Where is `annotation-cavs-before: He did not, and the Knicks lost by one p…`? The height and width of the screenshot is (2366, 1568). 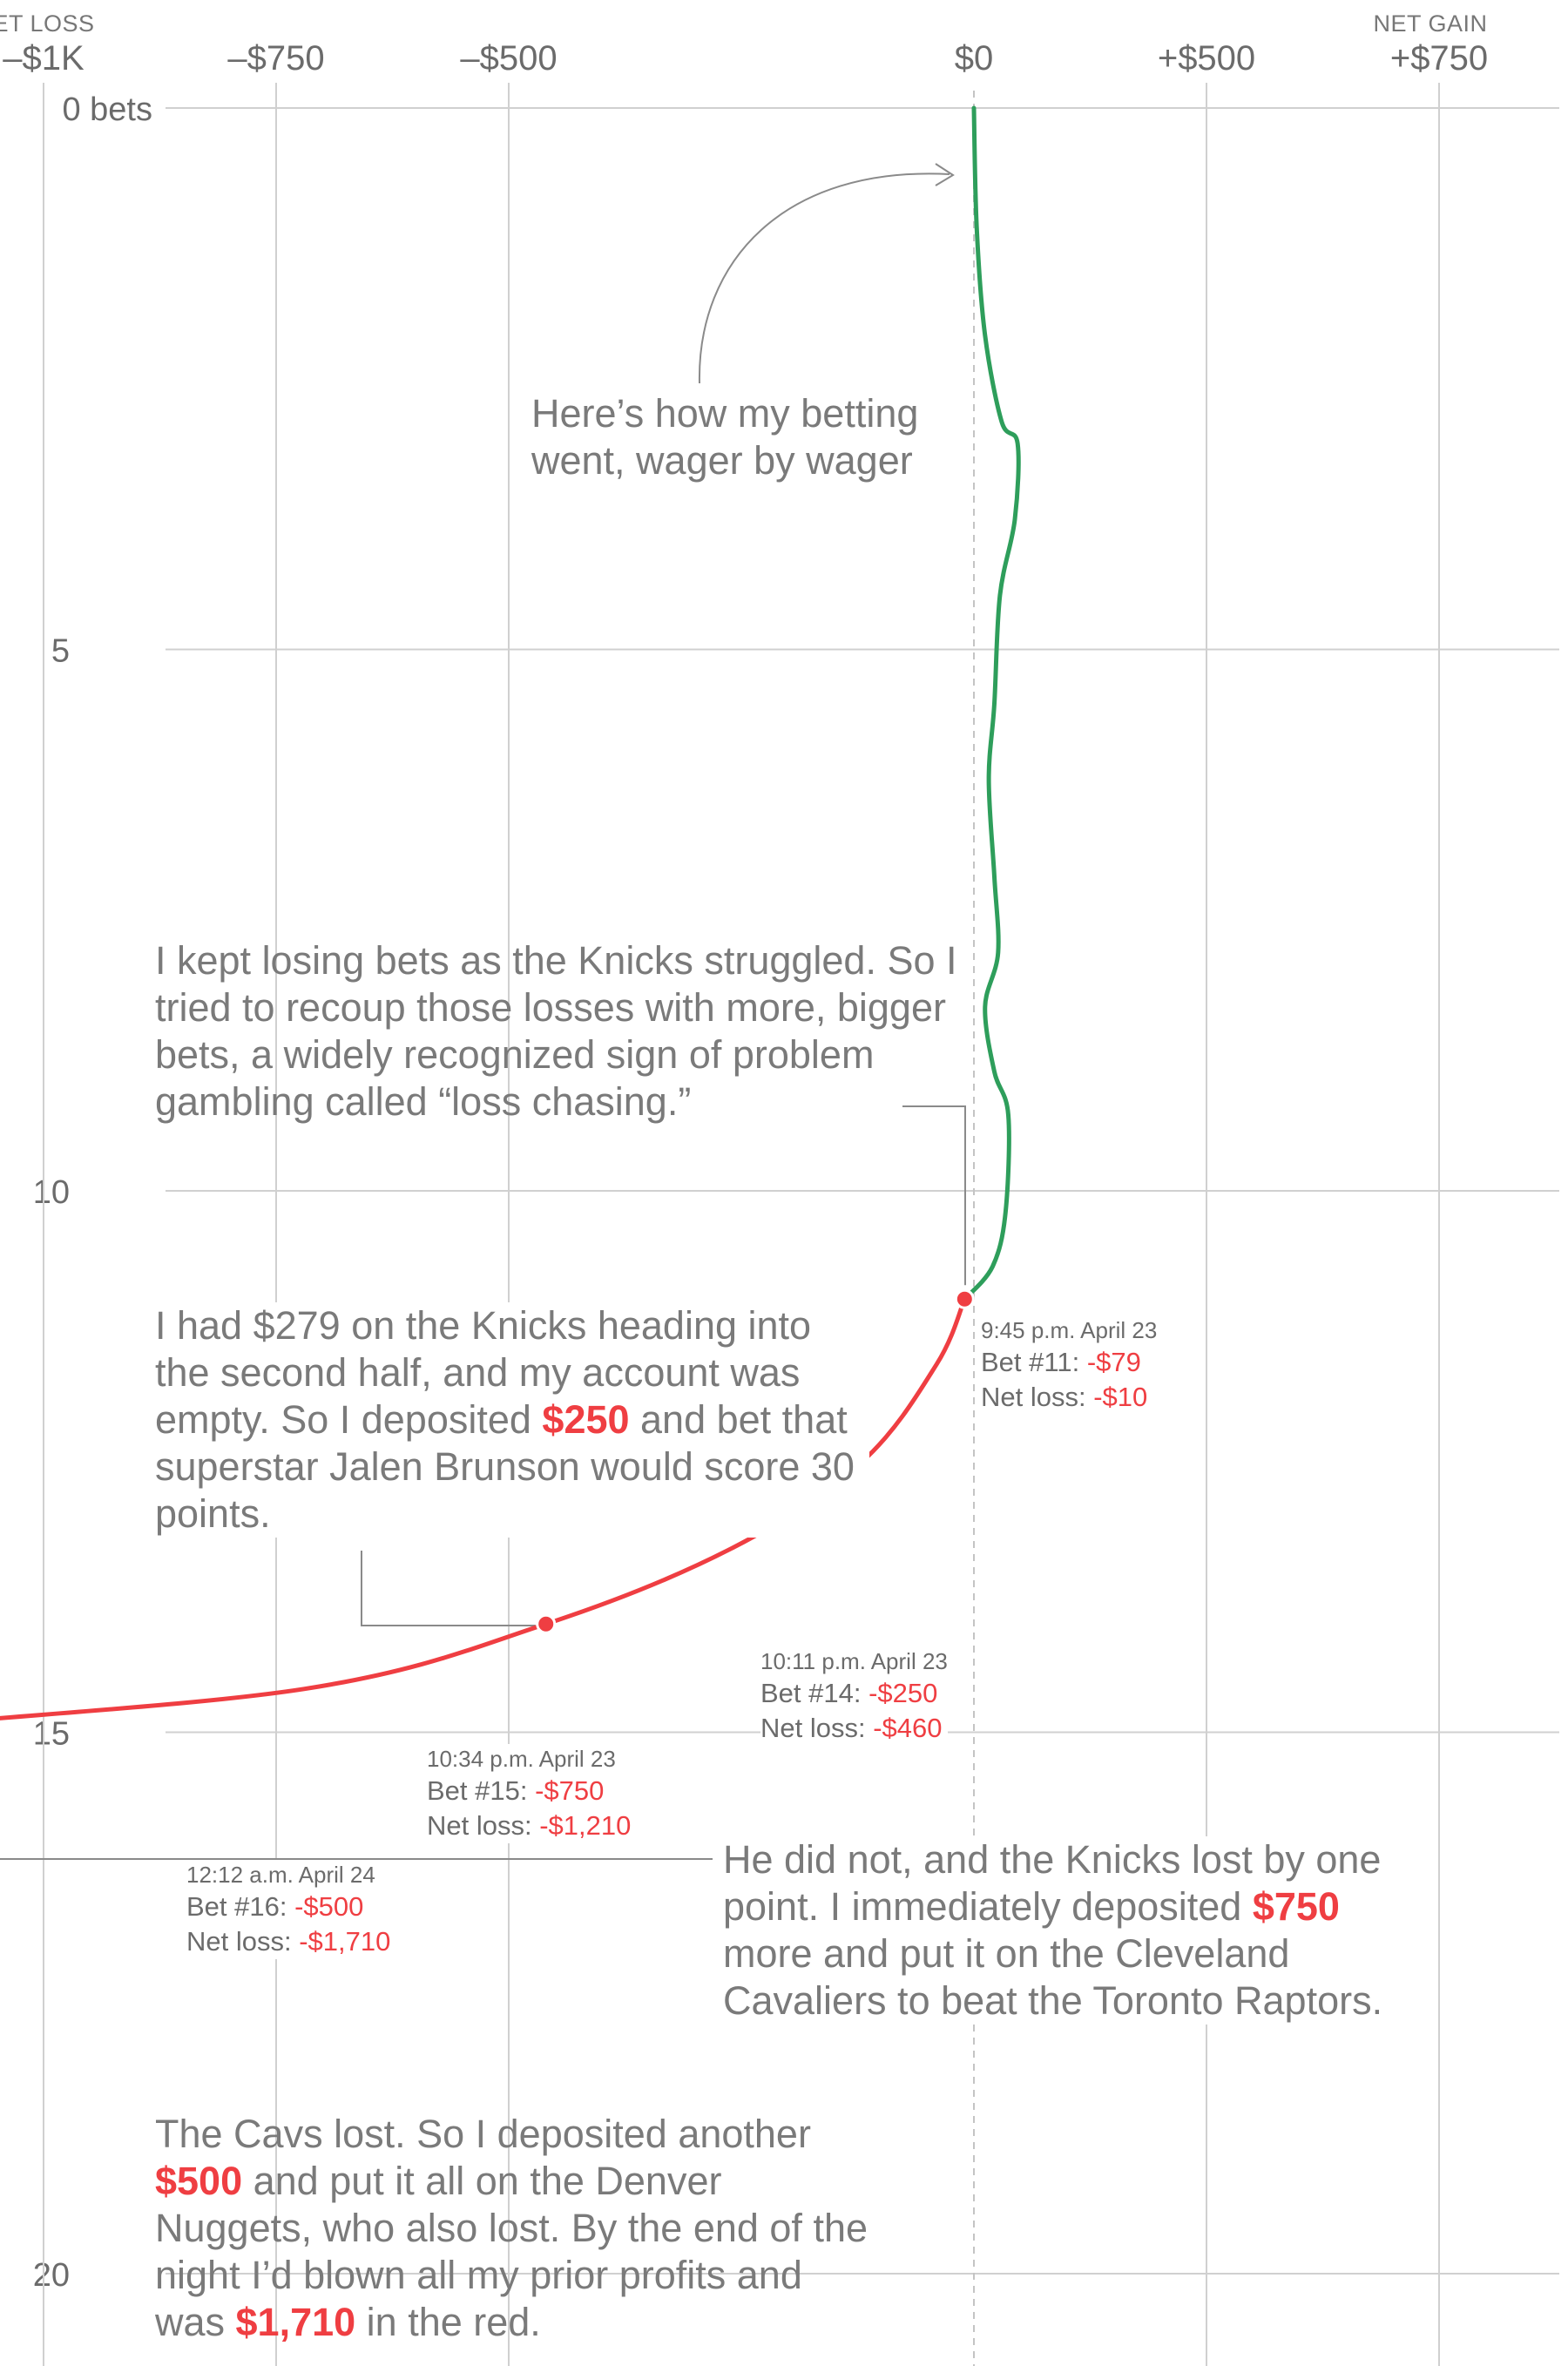 annotation-cavs-before: He did not, and the Knicks lost by one p… is located at coordinates (1053, 1883).